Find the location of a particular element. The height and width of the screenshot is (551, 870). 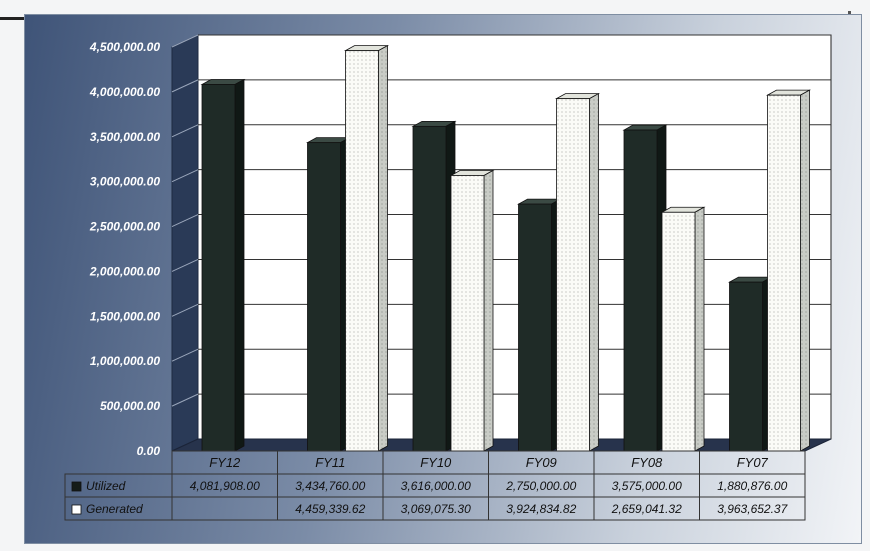

data-label: 2,750,000.00 is located at coordinates (540, 486).